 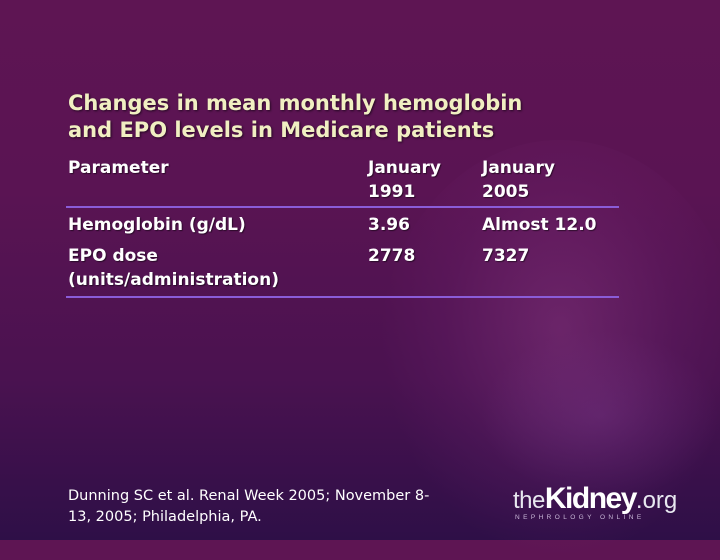 I want to click on header-january-2005: January 2005, so click(x=518, y=180).